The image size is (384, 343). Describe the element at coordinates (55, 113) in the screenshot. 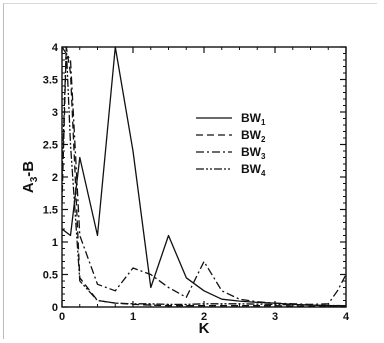

I see `y-tick-label: 3` at that location.